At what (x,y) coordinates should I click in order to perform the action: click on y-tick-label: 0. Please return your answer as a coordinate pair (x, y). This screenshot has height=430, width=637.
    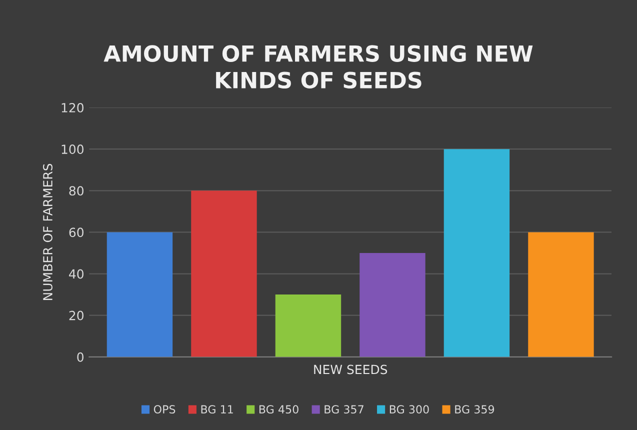
    Looking at the image, I should click on (80, 357).